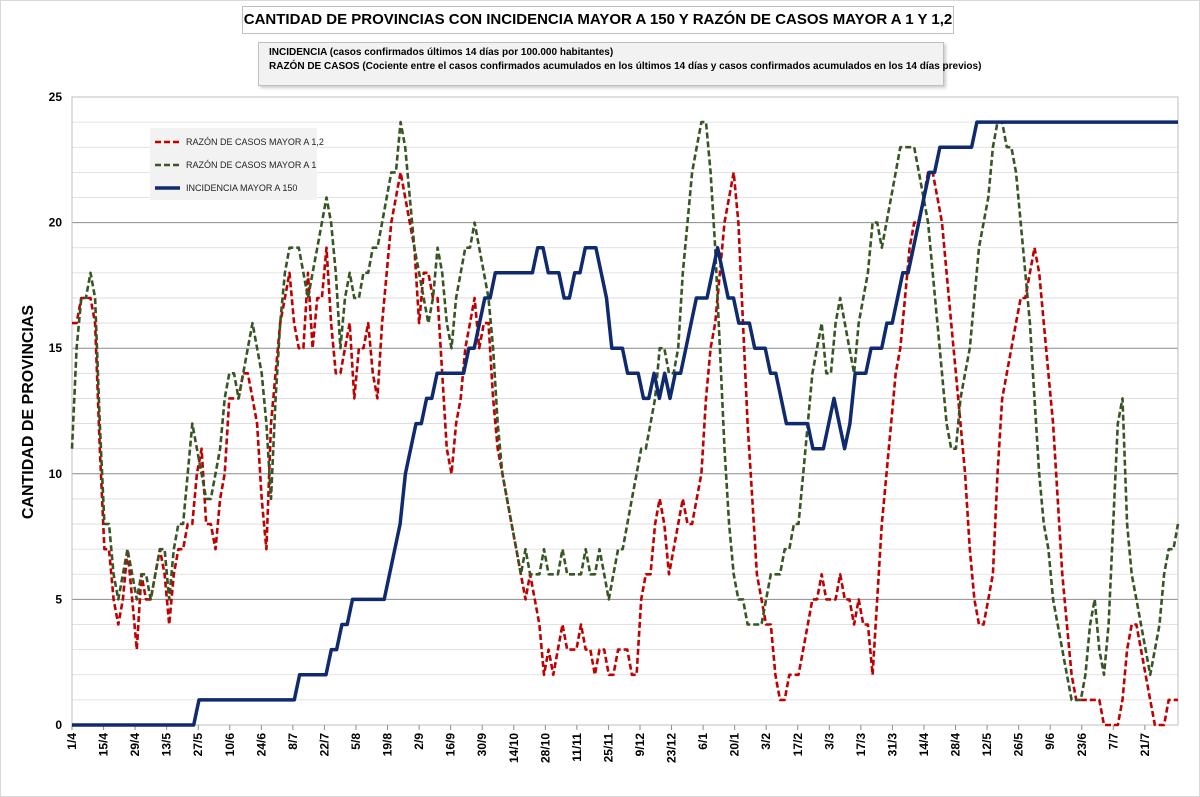  What do you see at coordinates (703, 741) in the screenshot?
I see `x-tick-label: 6/1` at bounding box center [703, 741].